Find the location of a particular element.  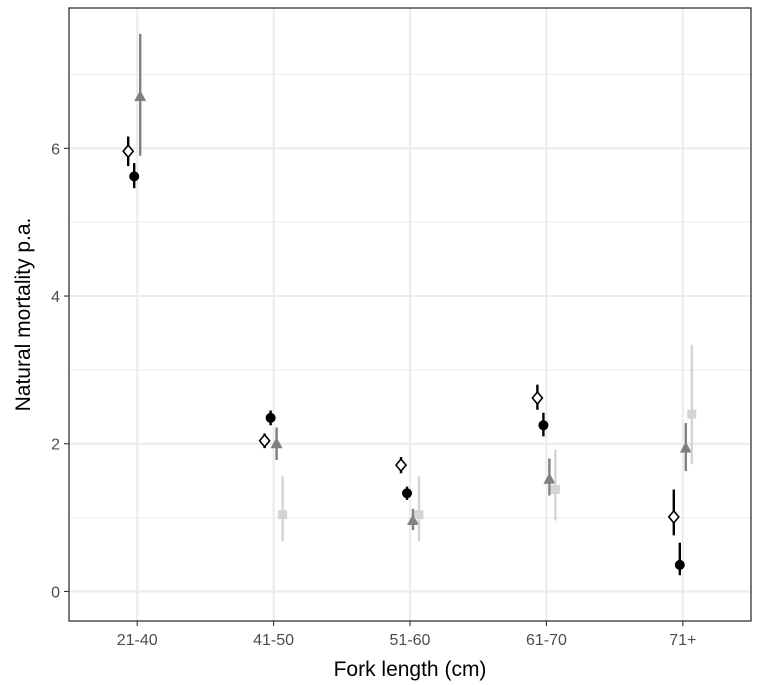

x-tick-label: 51-60 is located at coordinates (410, 640).